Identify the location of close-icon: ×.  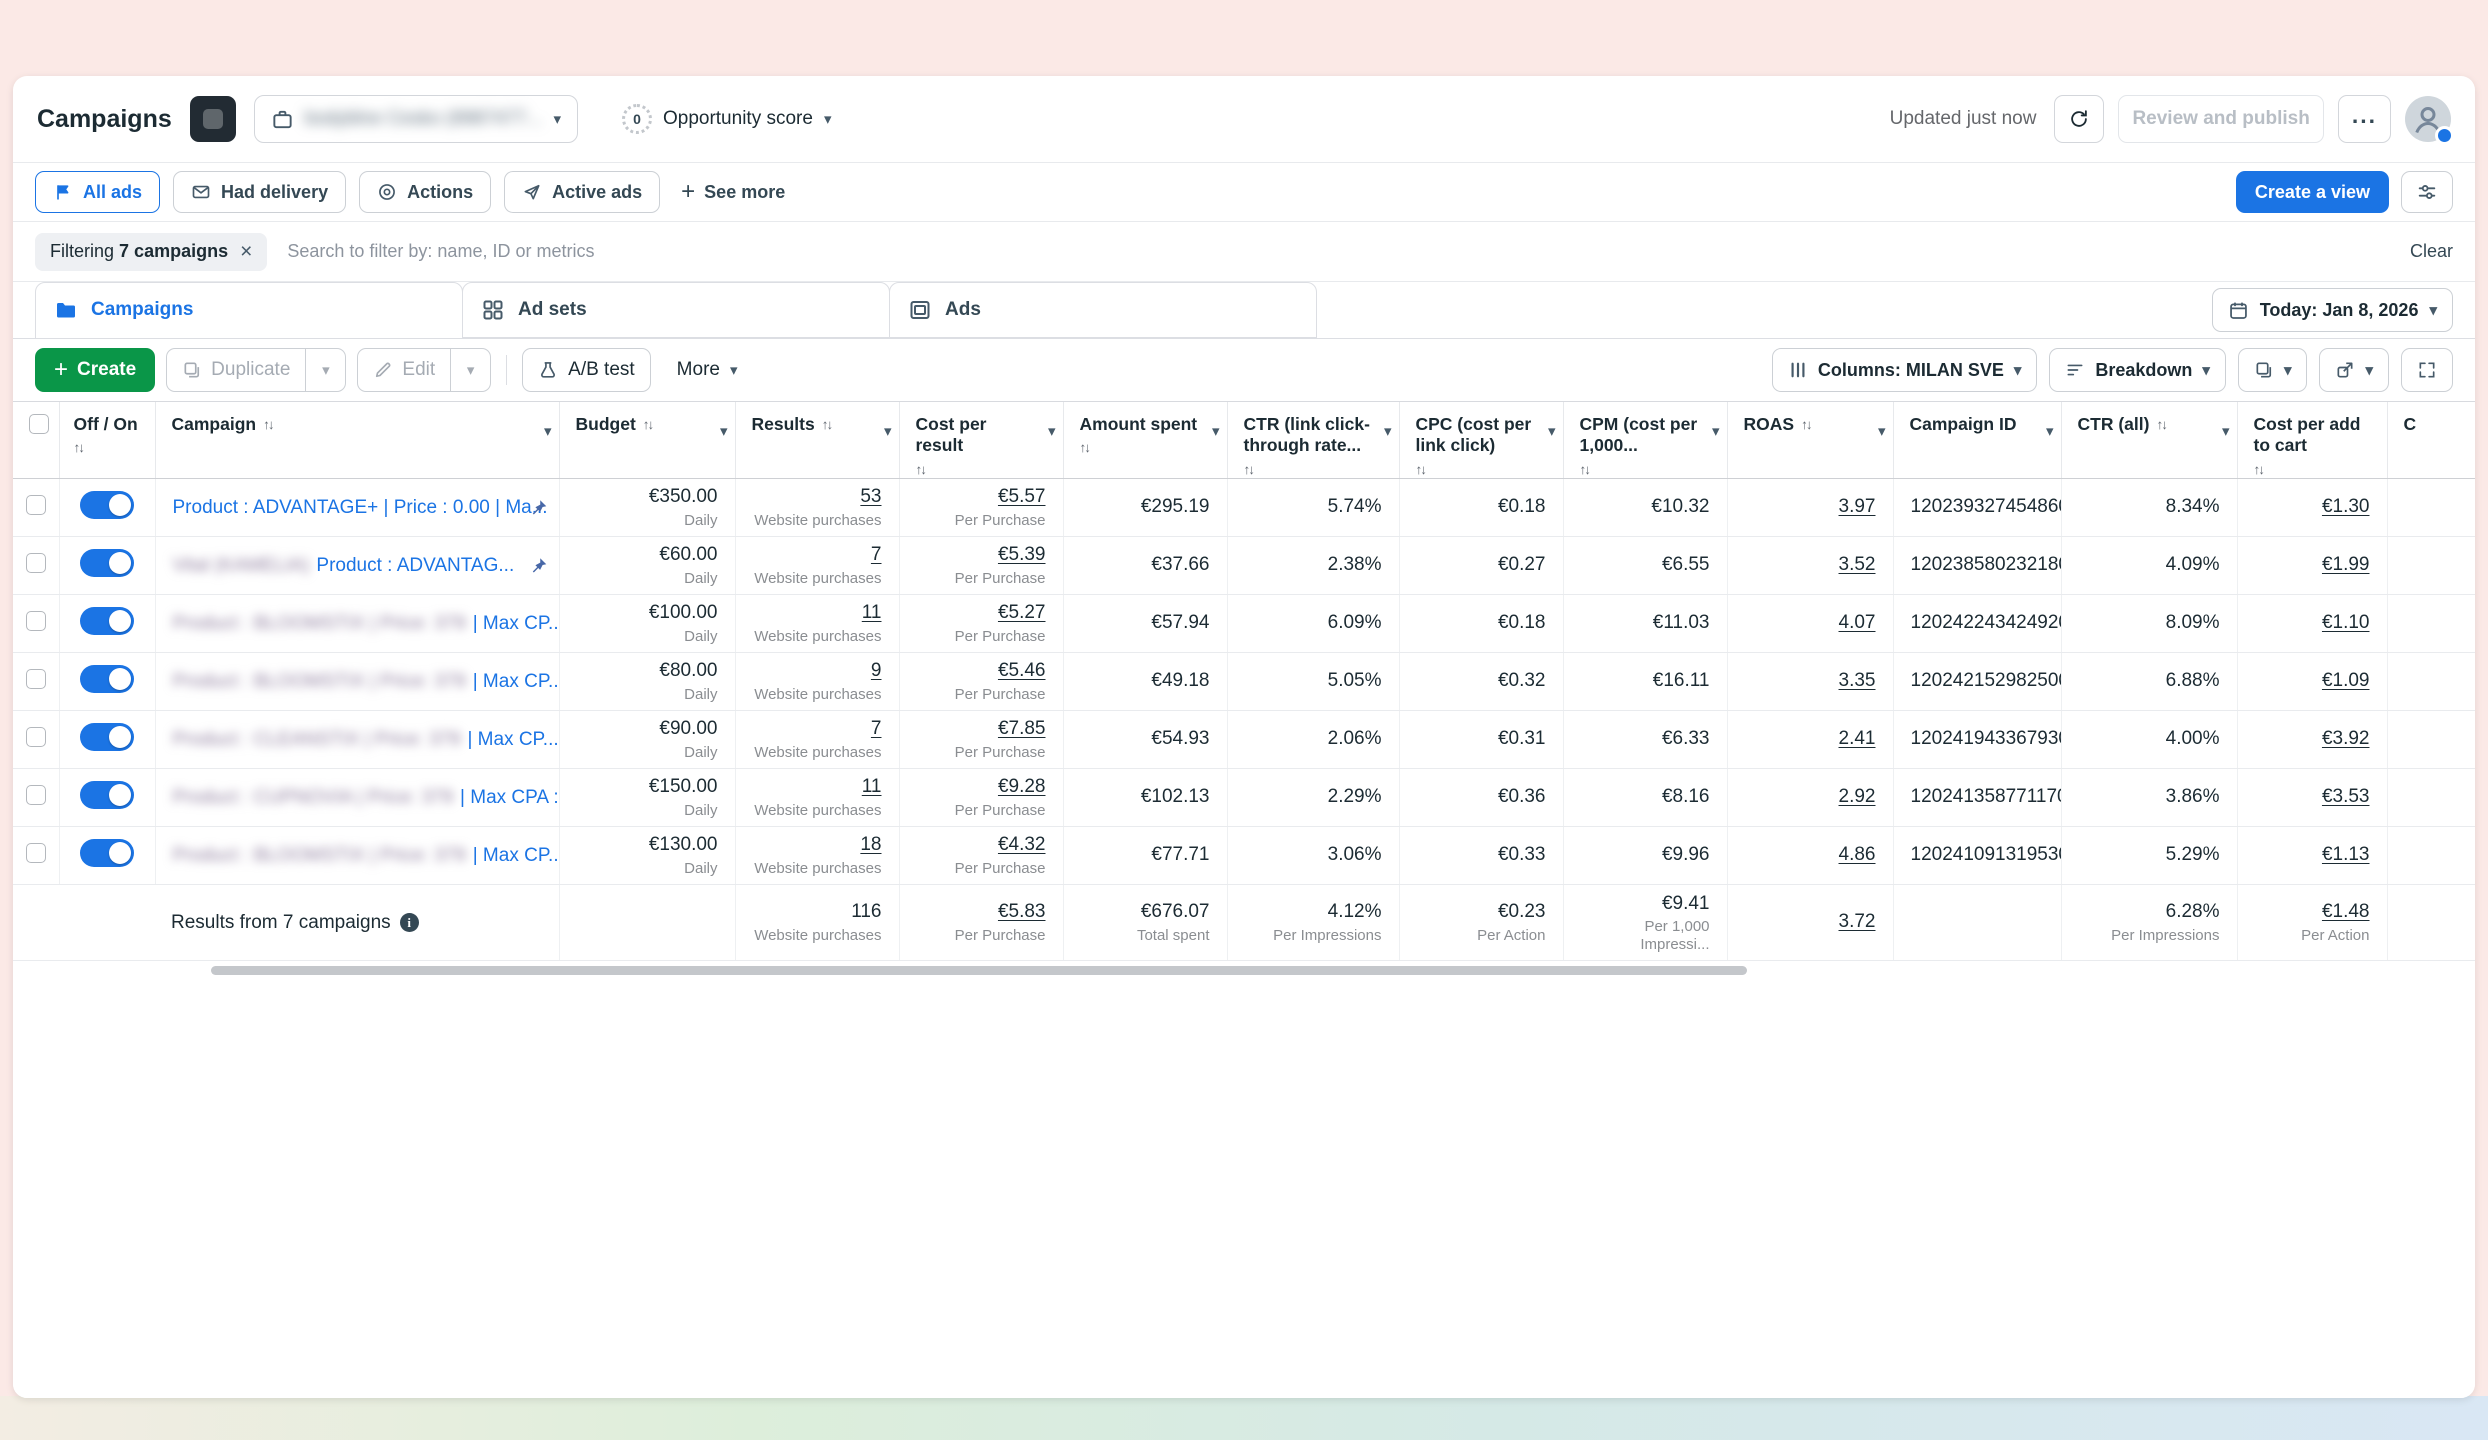
(246, 251).